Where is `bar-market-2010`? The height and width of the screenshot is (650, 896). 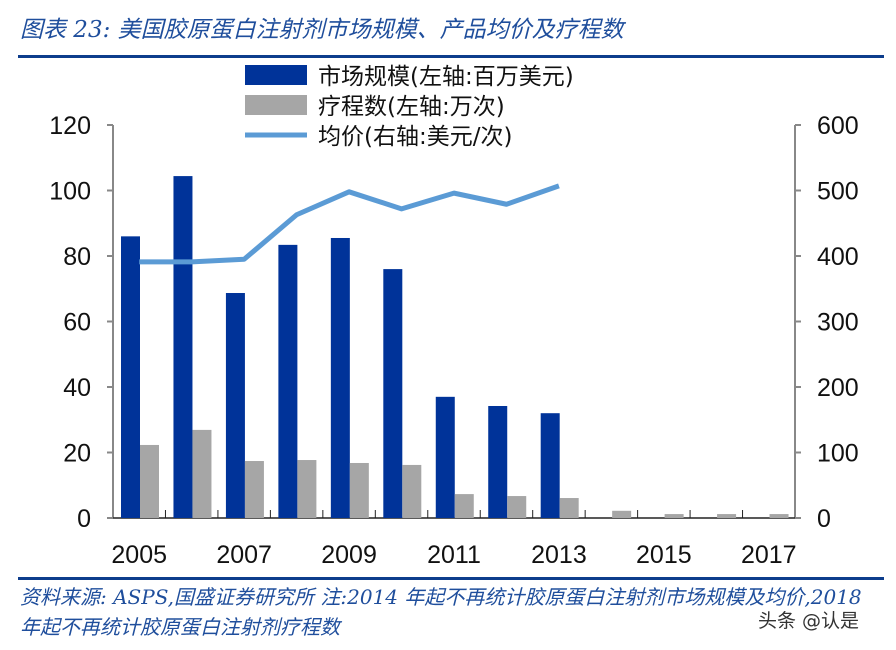 bar-market-2010 is located at coordinates (393, 393).